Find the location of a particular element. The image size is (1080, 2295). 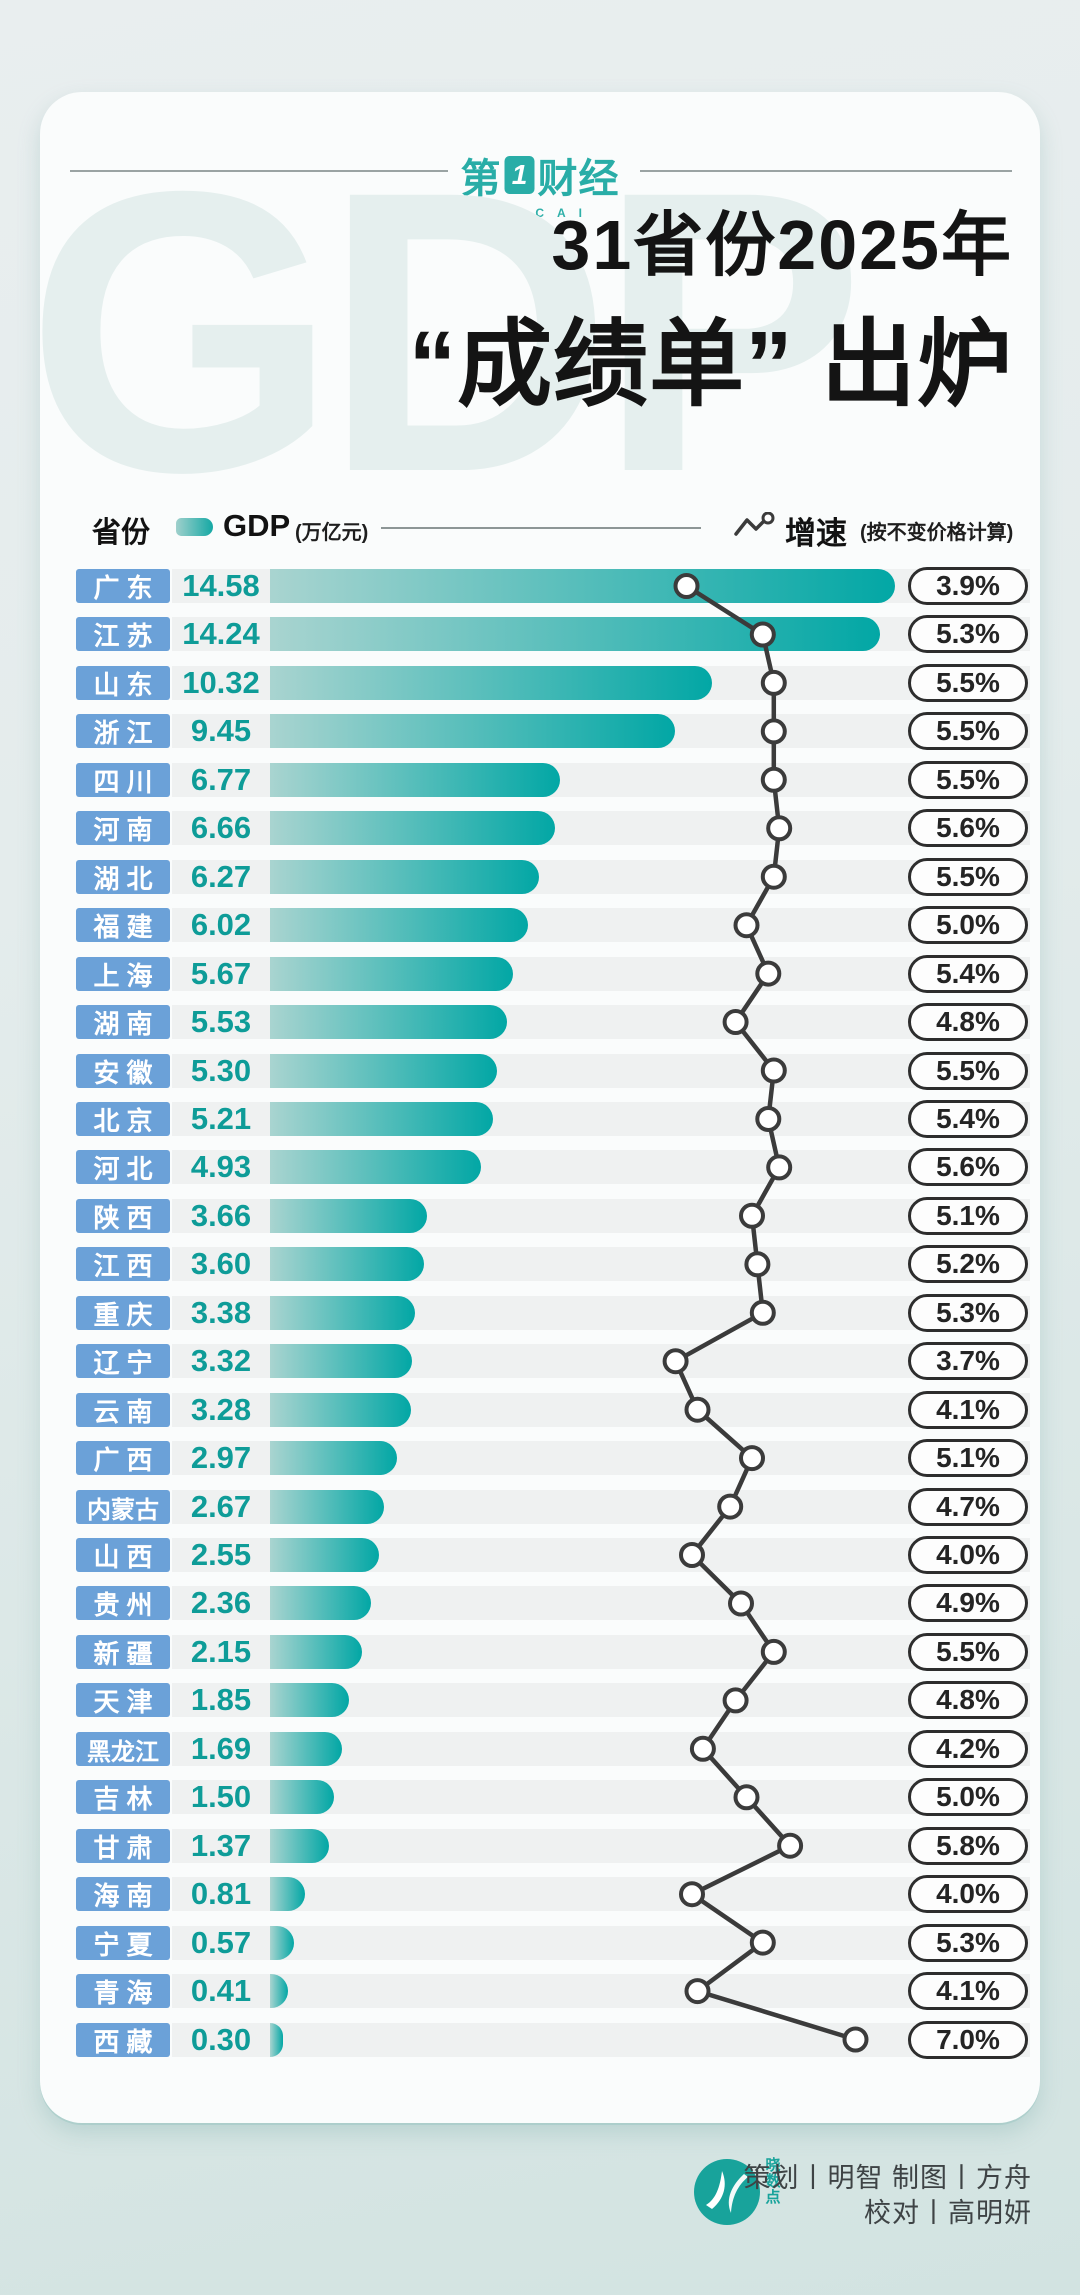

province-badge: 天津 is located at coordinates (123, 1700).